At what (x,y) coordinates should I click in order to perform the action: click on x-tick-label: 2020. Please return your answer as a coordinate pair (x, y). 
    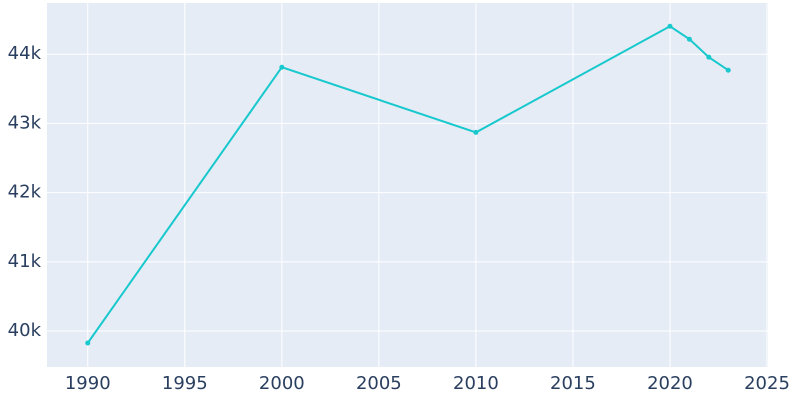
    Looking at the image, I should click on (670, 383).